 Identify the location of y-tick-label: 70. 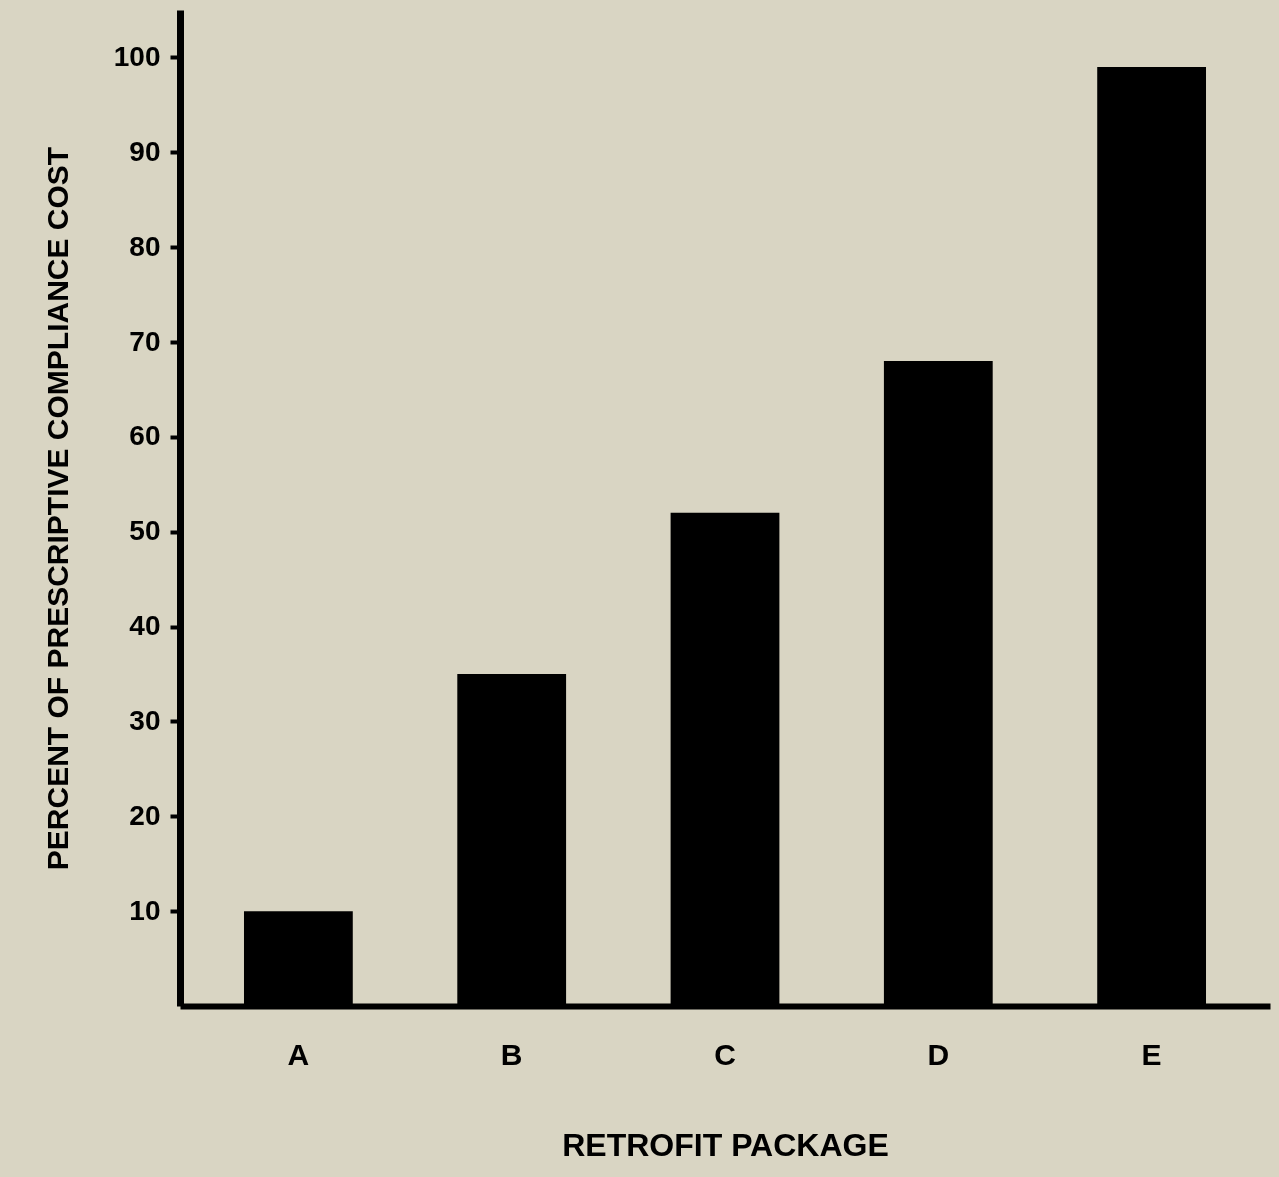
(145, 341).